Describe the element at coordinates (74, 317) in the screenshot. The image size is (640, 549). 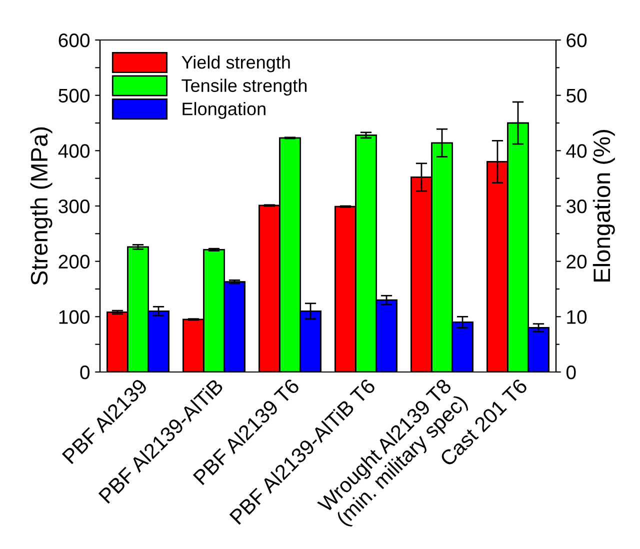
I see `y-tick-label: 100` at that location.